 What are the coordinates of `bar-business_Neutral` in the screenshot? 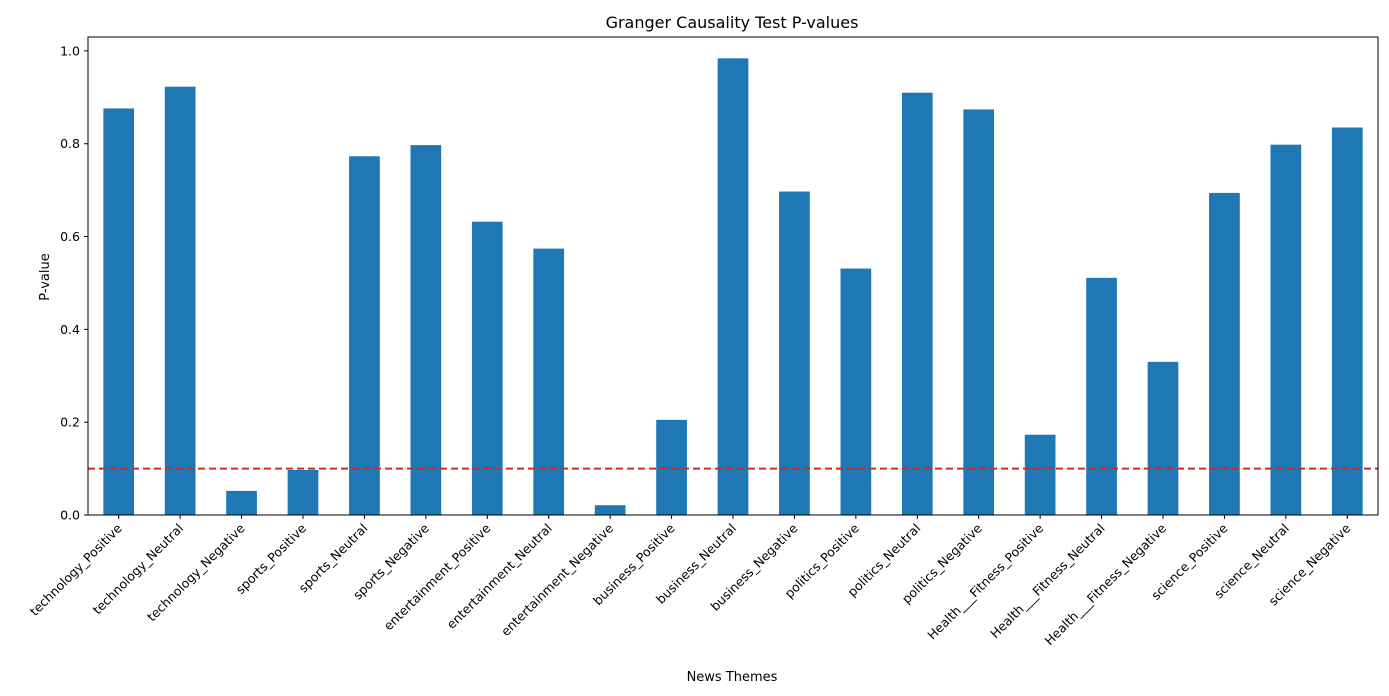 It's located at (733, 286).